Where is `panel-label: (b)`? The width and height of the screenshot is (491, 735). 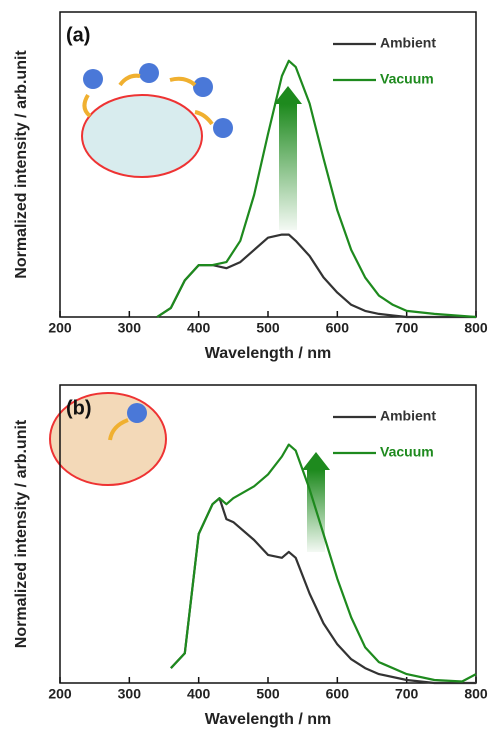
panel-label: (b) is located at coordinates (79, 408).